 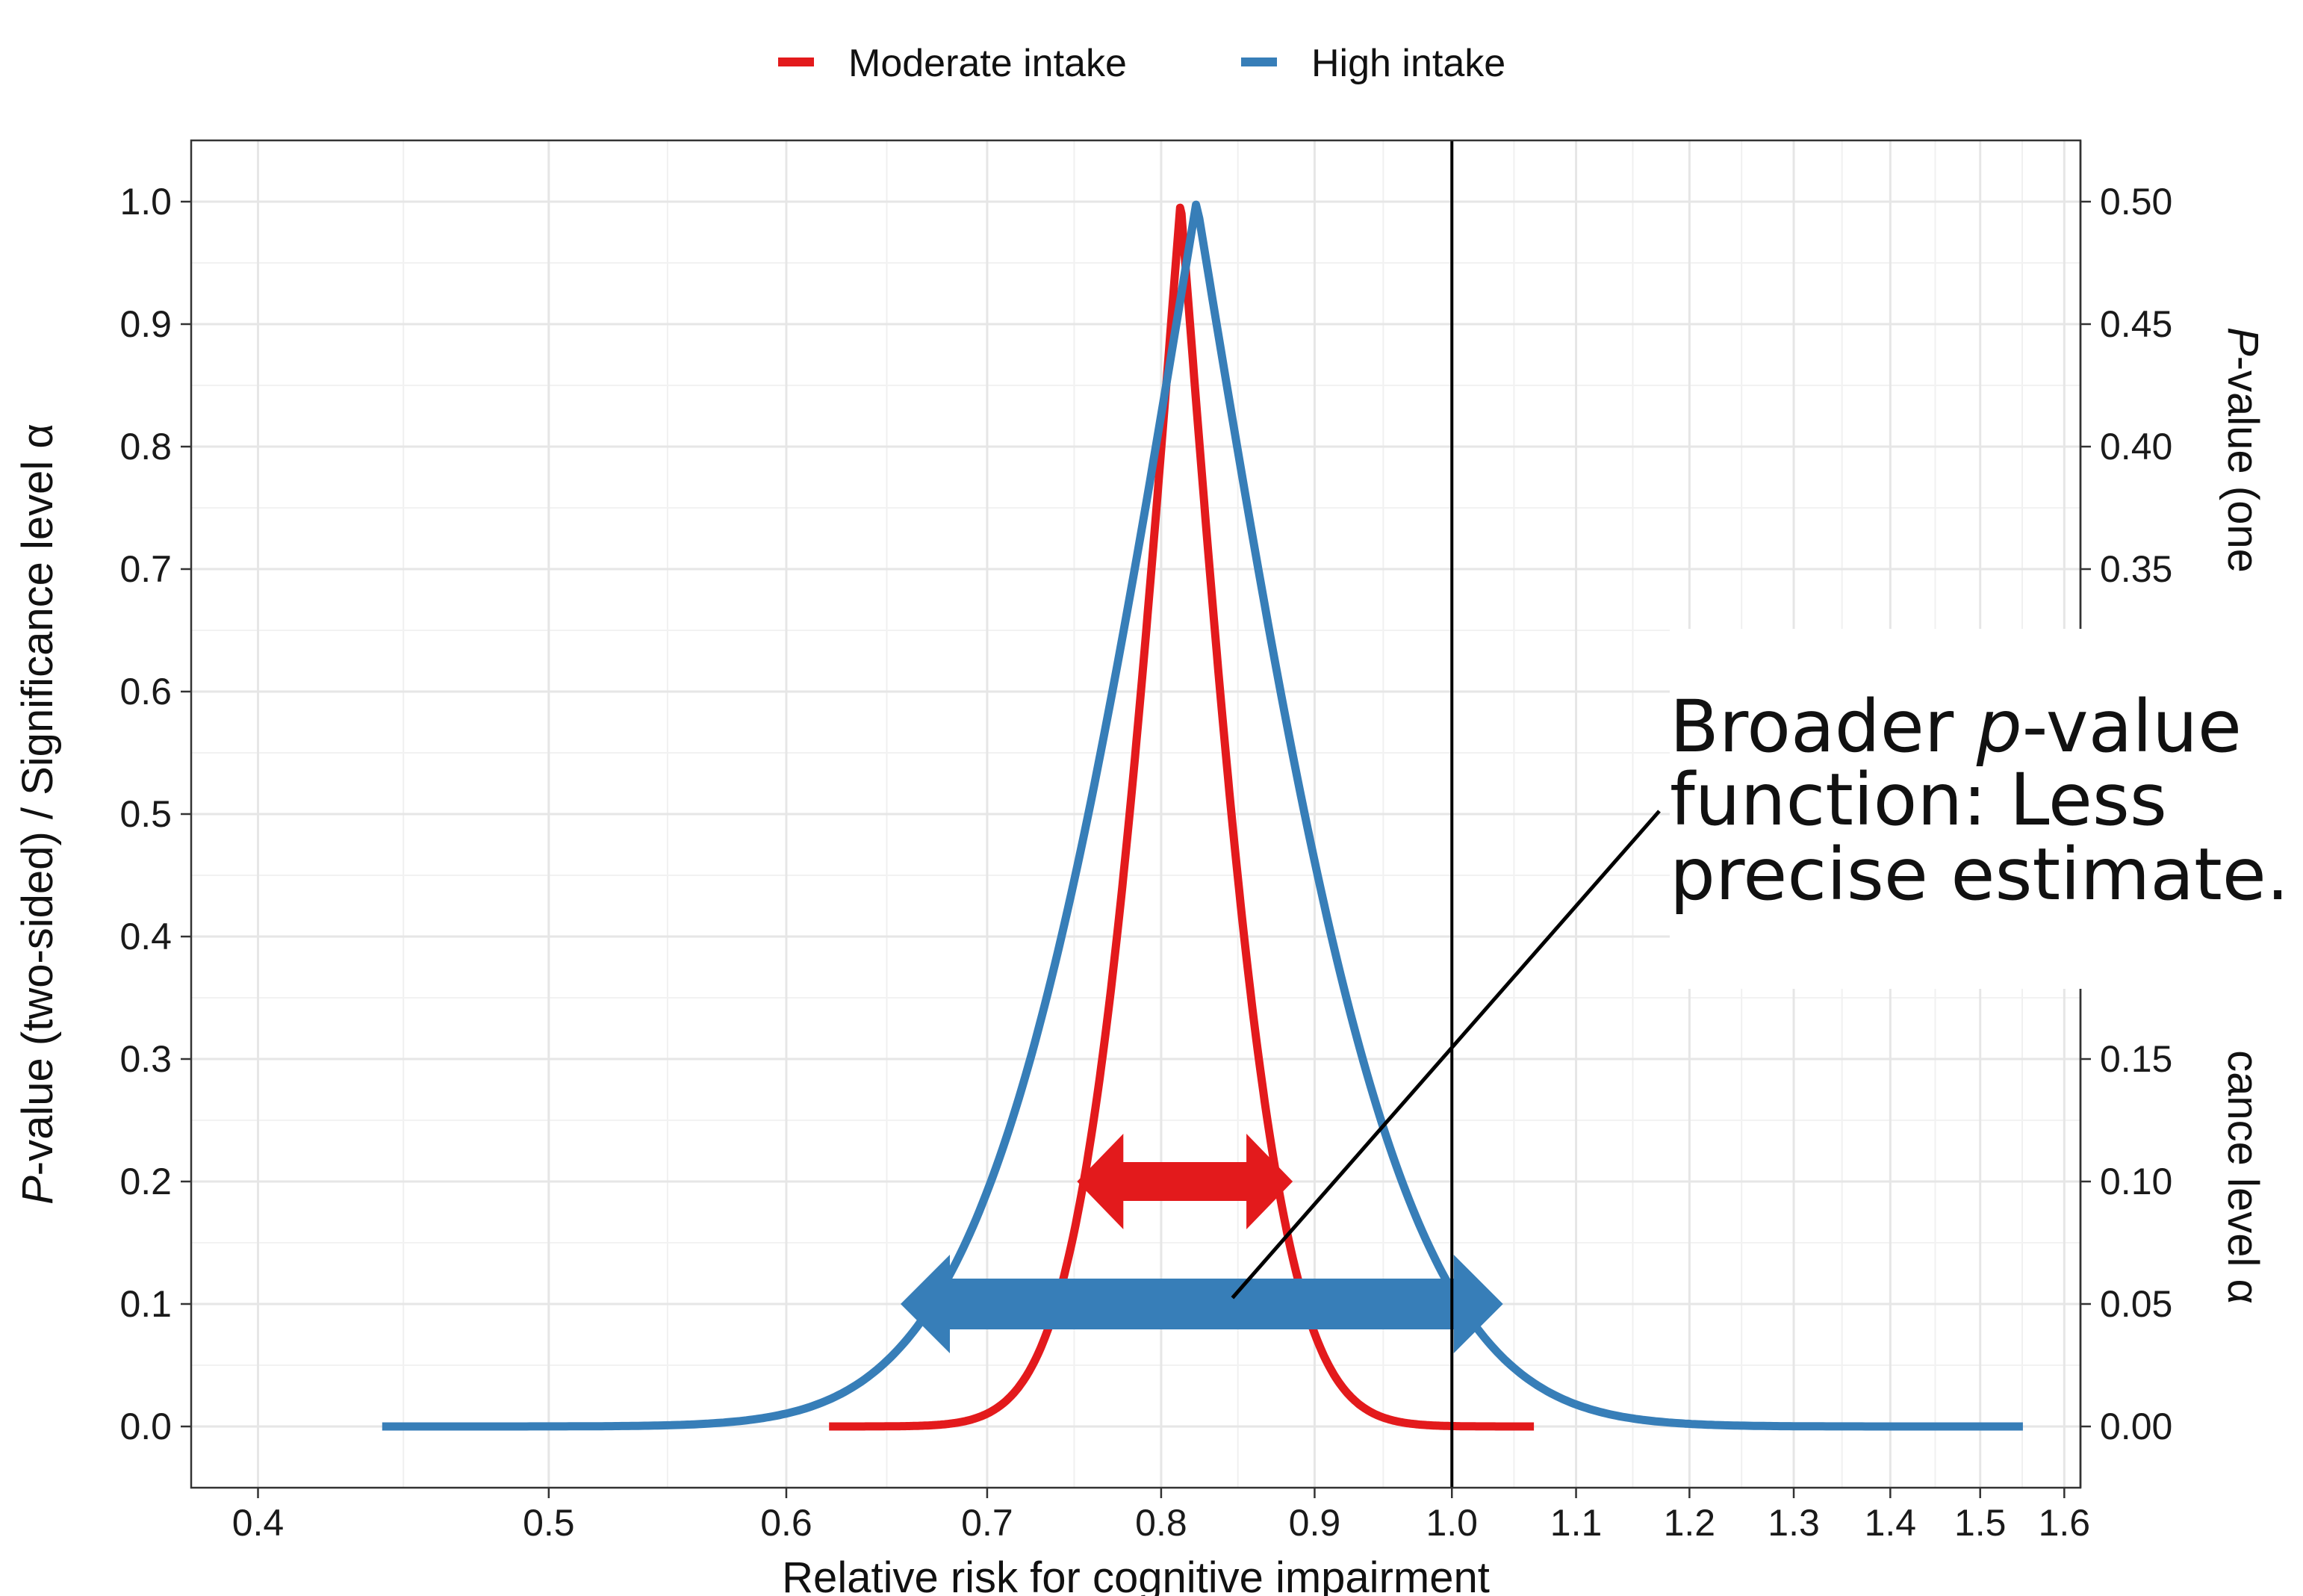 What do you see at coordinates (145, 1181) in the screenshot?
I see `y-tick-label: 0.2` at bounding box center [145, 1181].